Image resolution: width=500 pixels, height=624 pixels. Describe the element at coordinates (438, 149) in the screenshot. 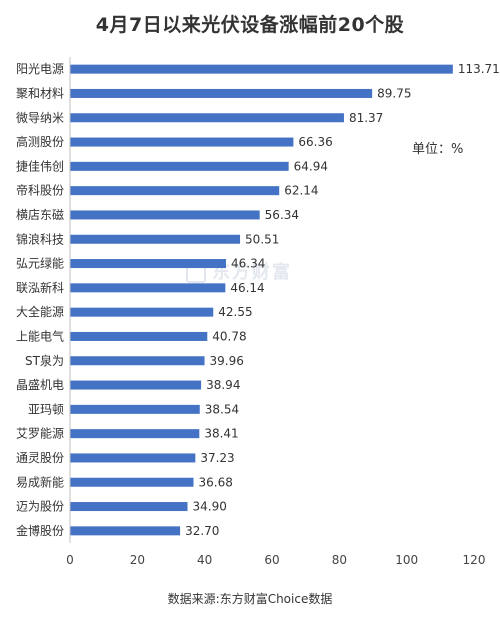

I see `unit-label: 单位：%` at that location.